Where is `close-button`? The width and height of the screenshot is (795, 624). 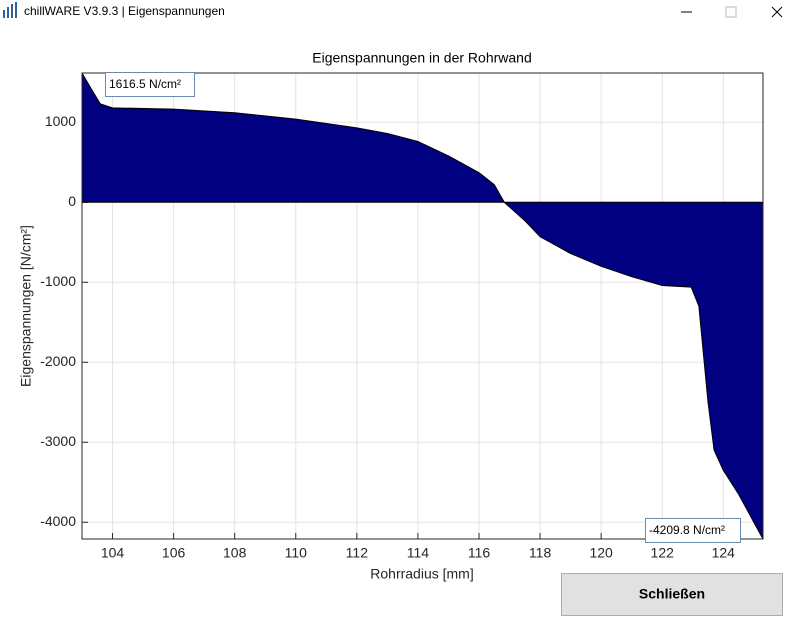
close-button is located at coordinates (777, 12).